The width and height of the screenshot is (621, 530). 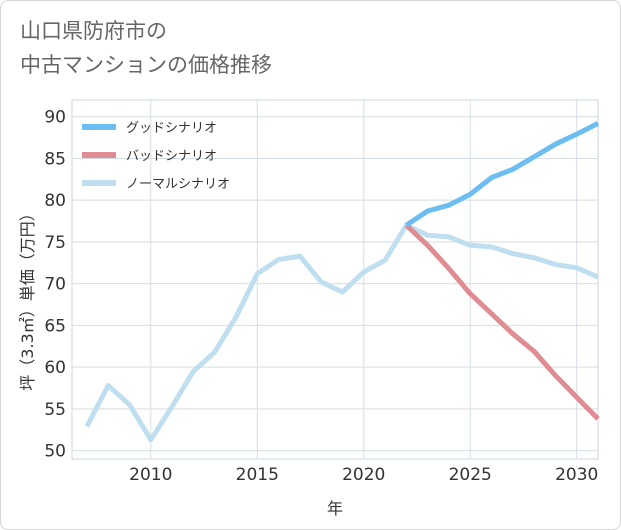 I want to click on x-tick-label: 2020, so click(x=363, y=475).